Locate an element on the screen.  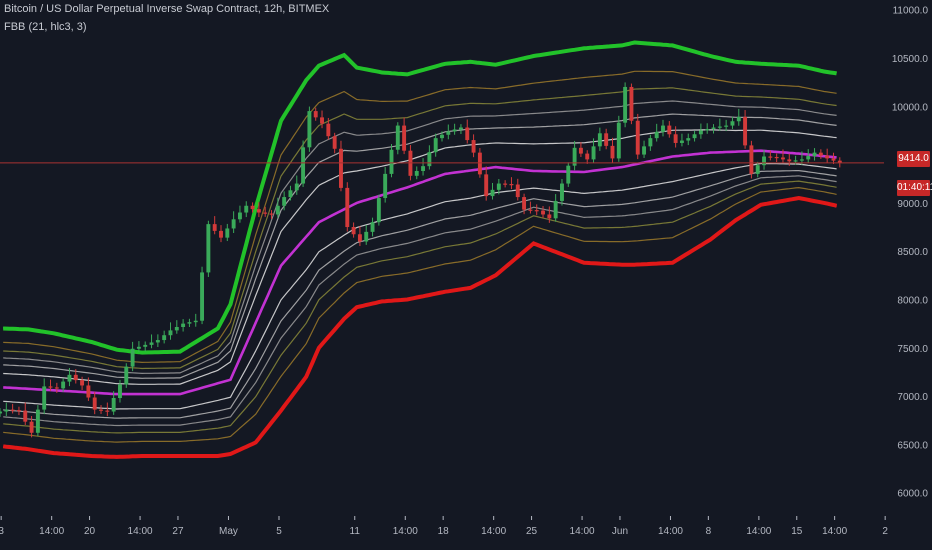
price-tick-label: 7000.0 is located at coordinates (912, 397).